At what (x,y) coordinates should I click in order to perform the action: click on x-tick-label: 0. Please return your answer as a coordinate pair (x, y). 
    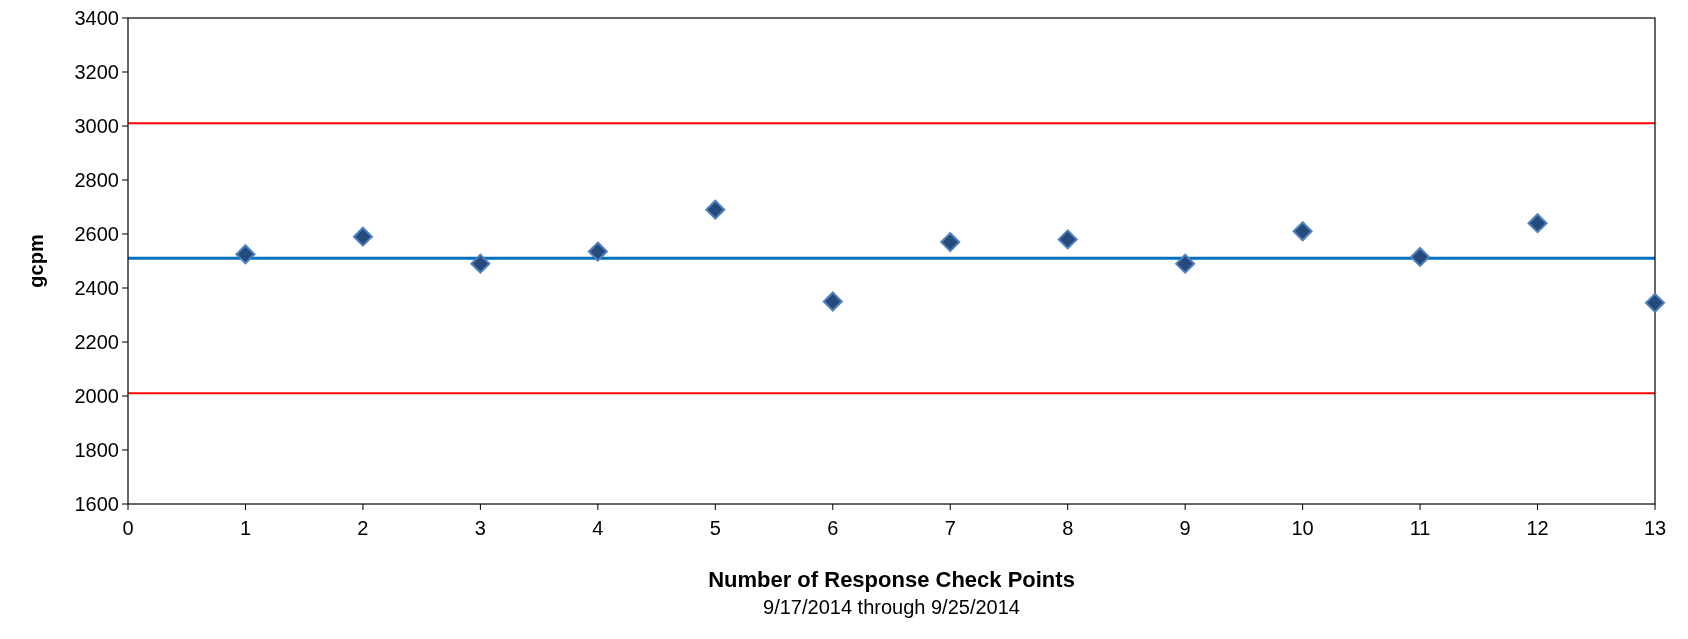
    Looking at the image, I should click on (128, 528).